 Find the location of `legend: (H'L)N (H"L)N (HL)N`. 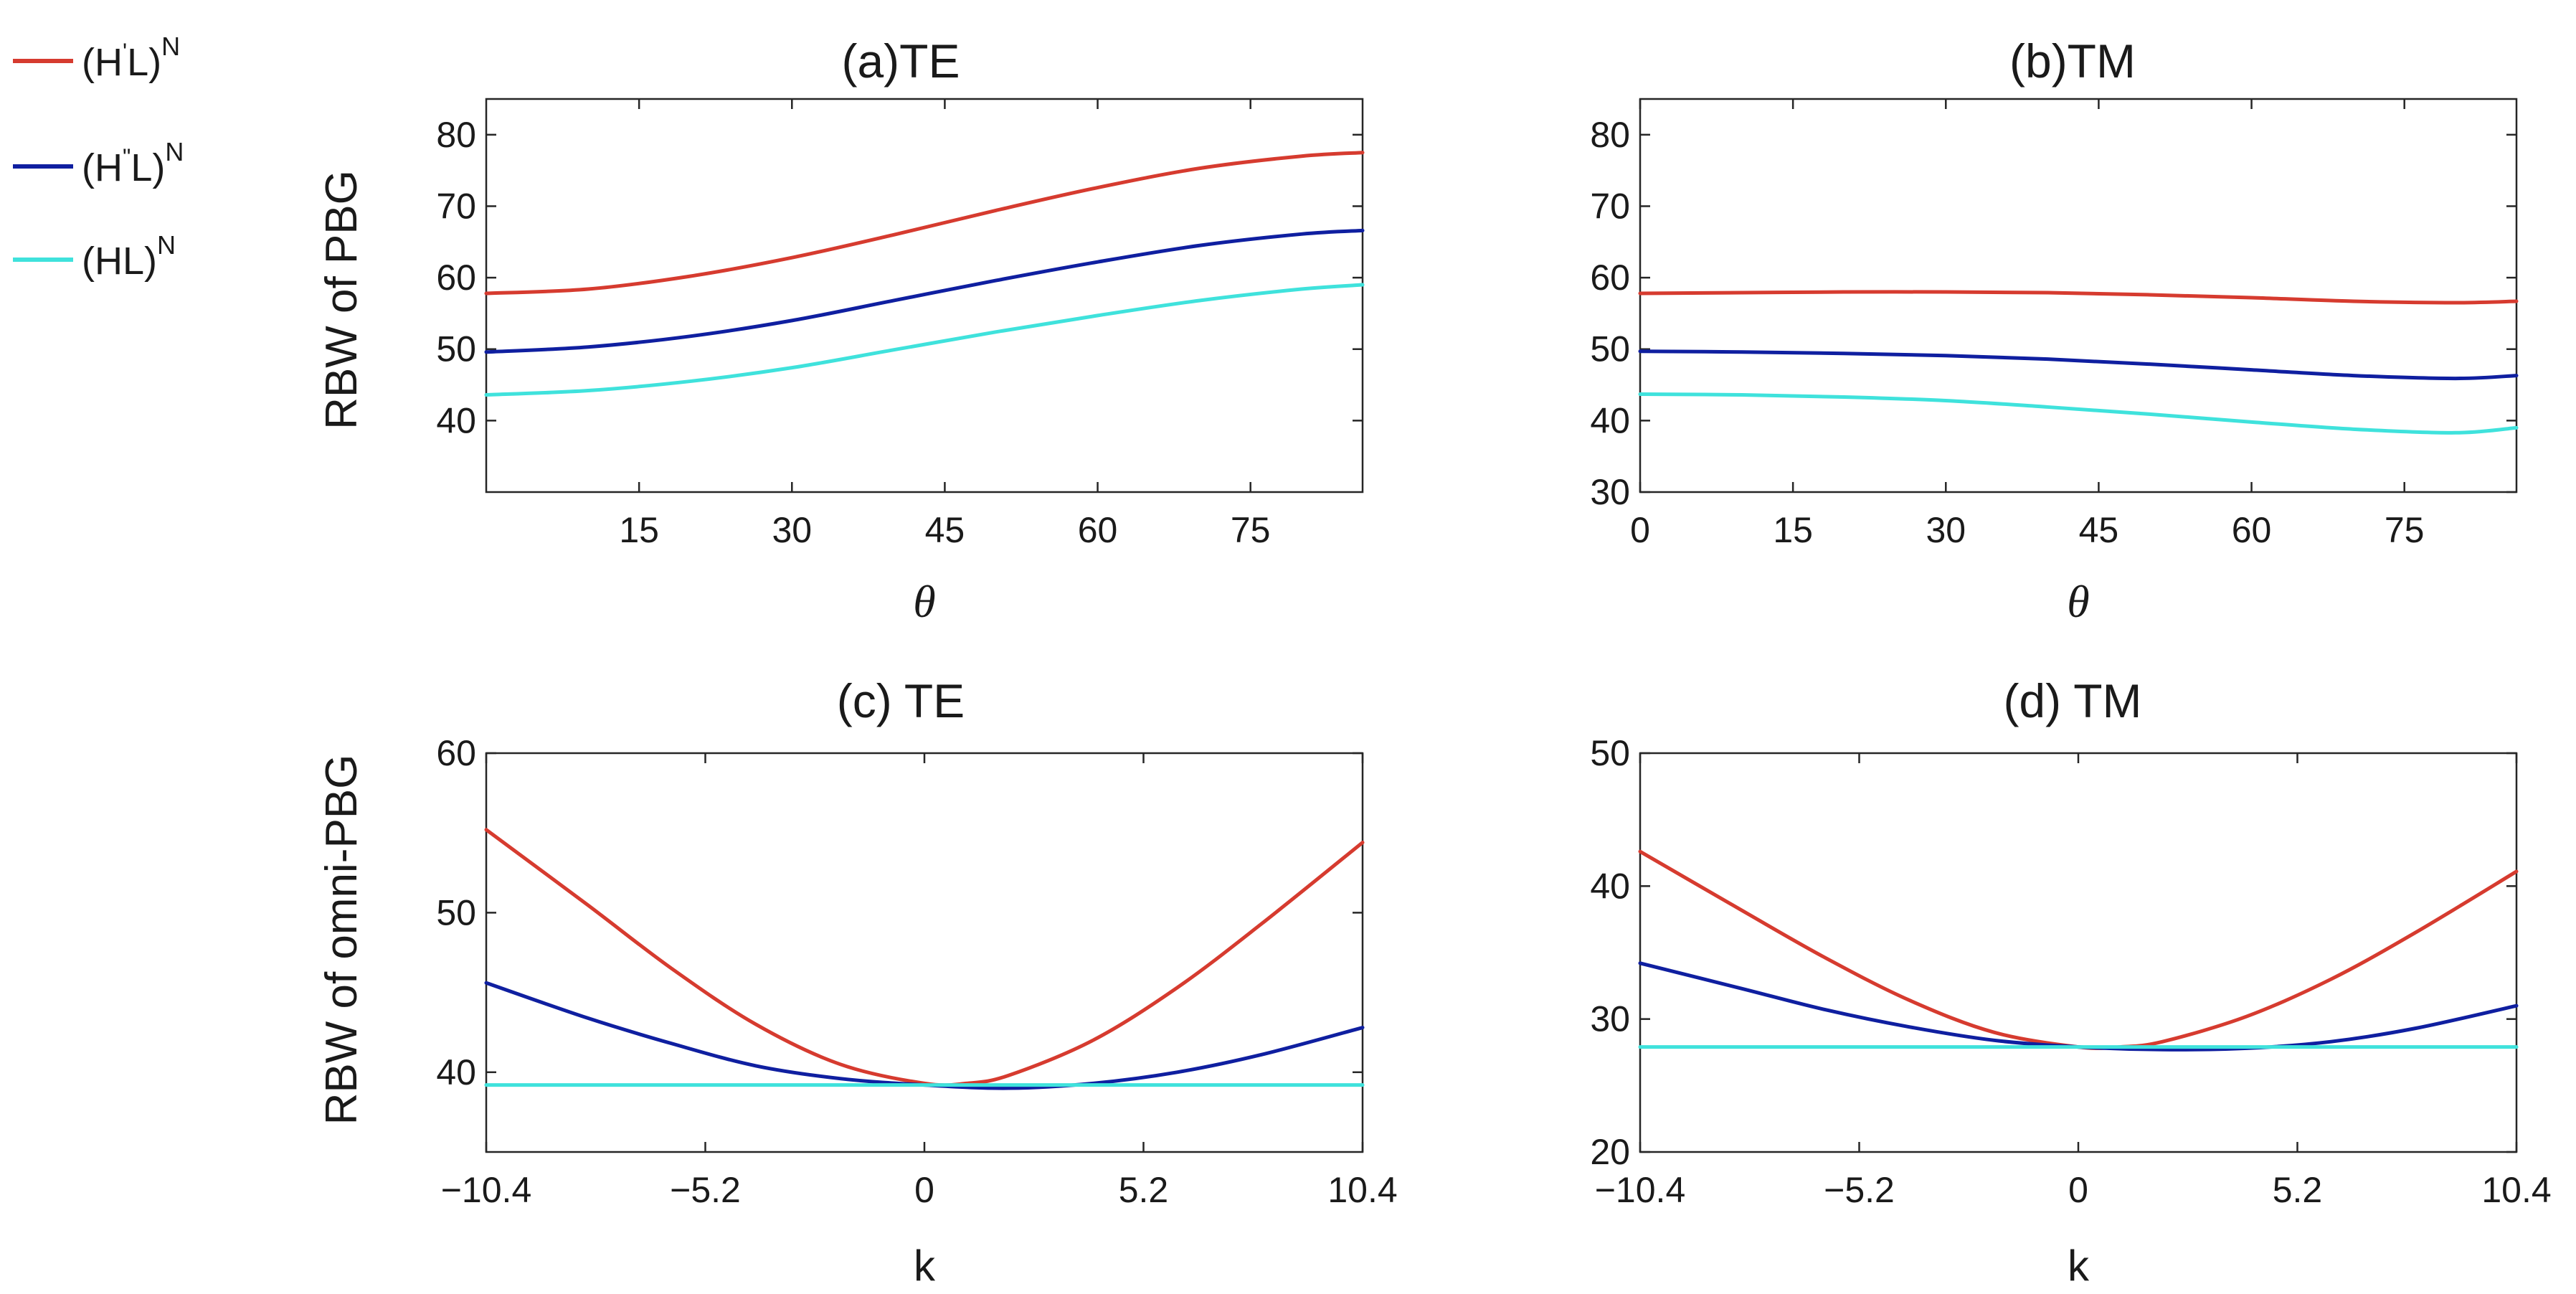

legend: (H'L)N (H"L)N (HL)N is located at coordinates (98, 157).